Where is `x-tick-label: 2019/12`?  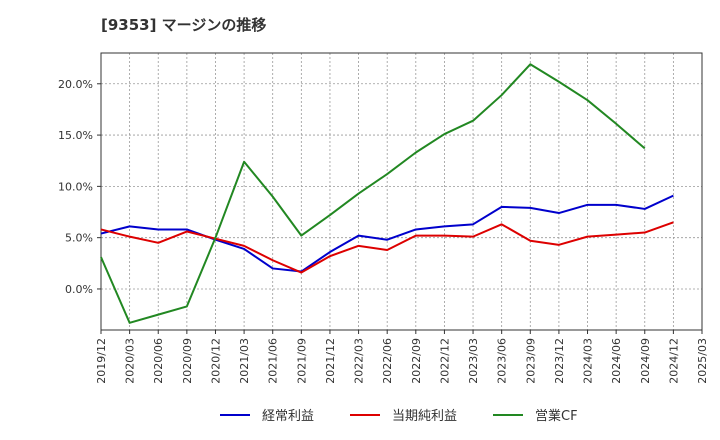 x-tick-label: 2019/12 is located at coordinates (101, 361).